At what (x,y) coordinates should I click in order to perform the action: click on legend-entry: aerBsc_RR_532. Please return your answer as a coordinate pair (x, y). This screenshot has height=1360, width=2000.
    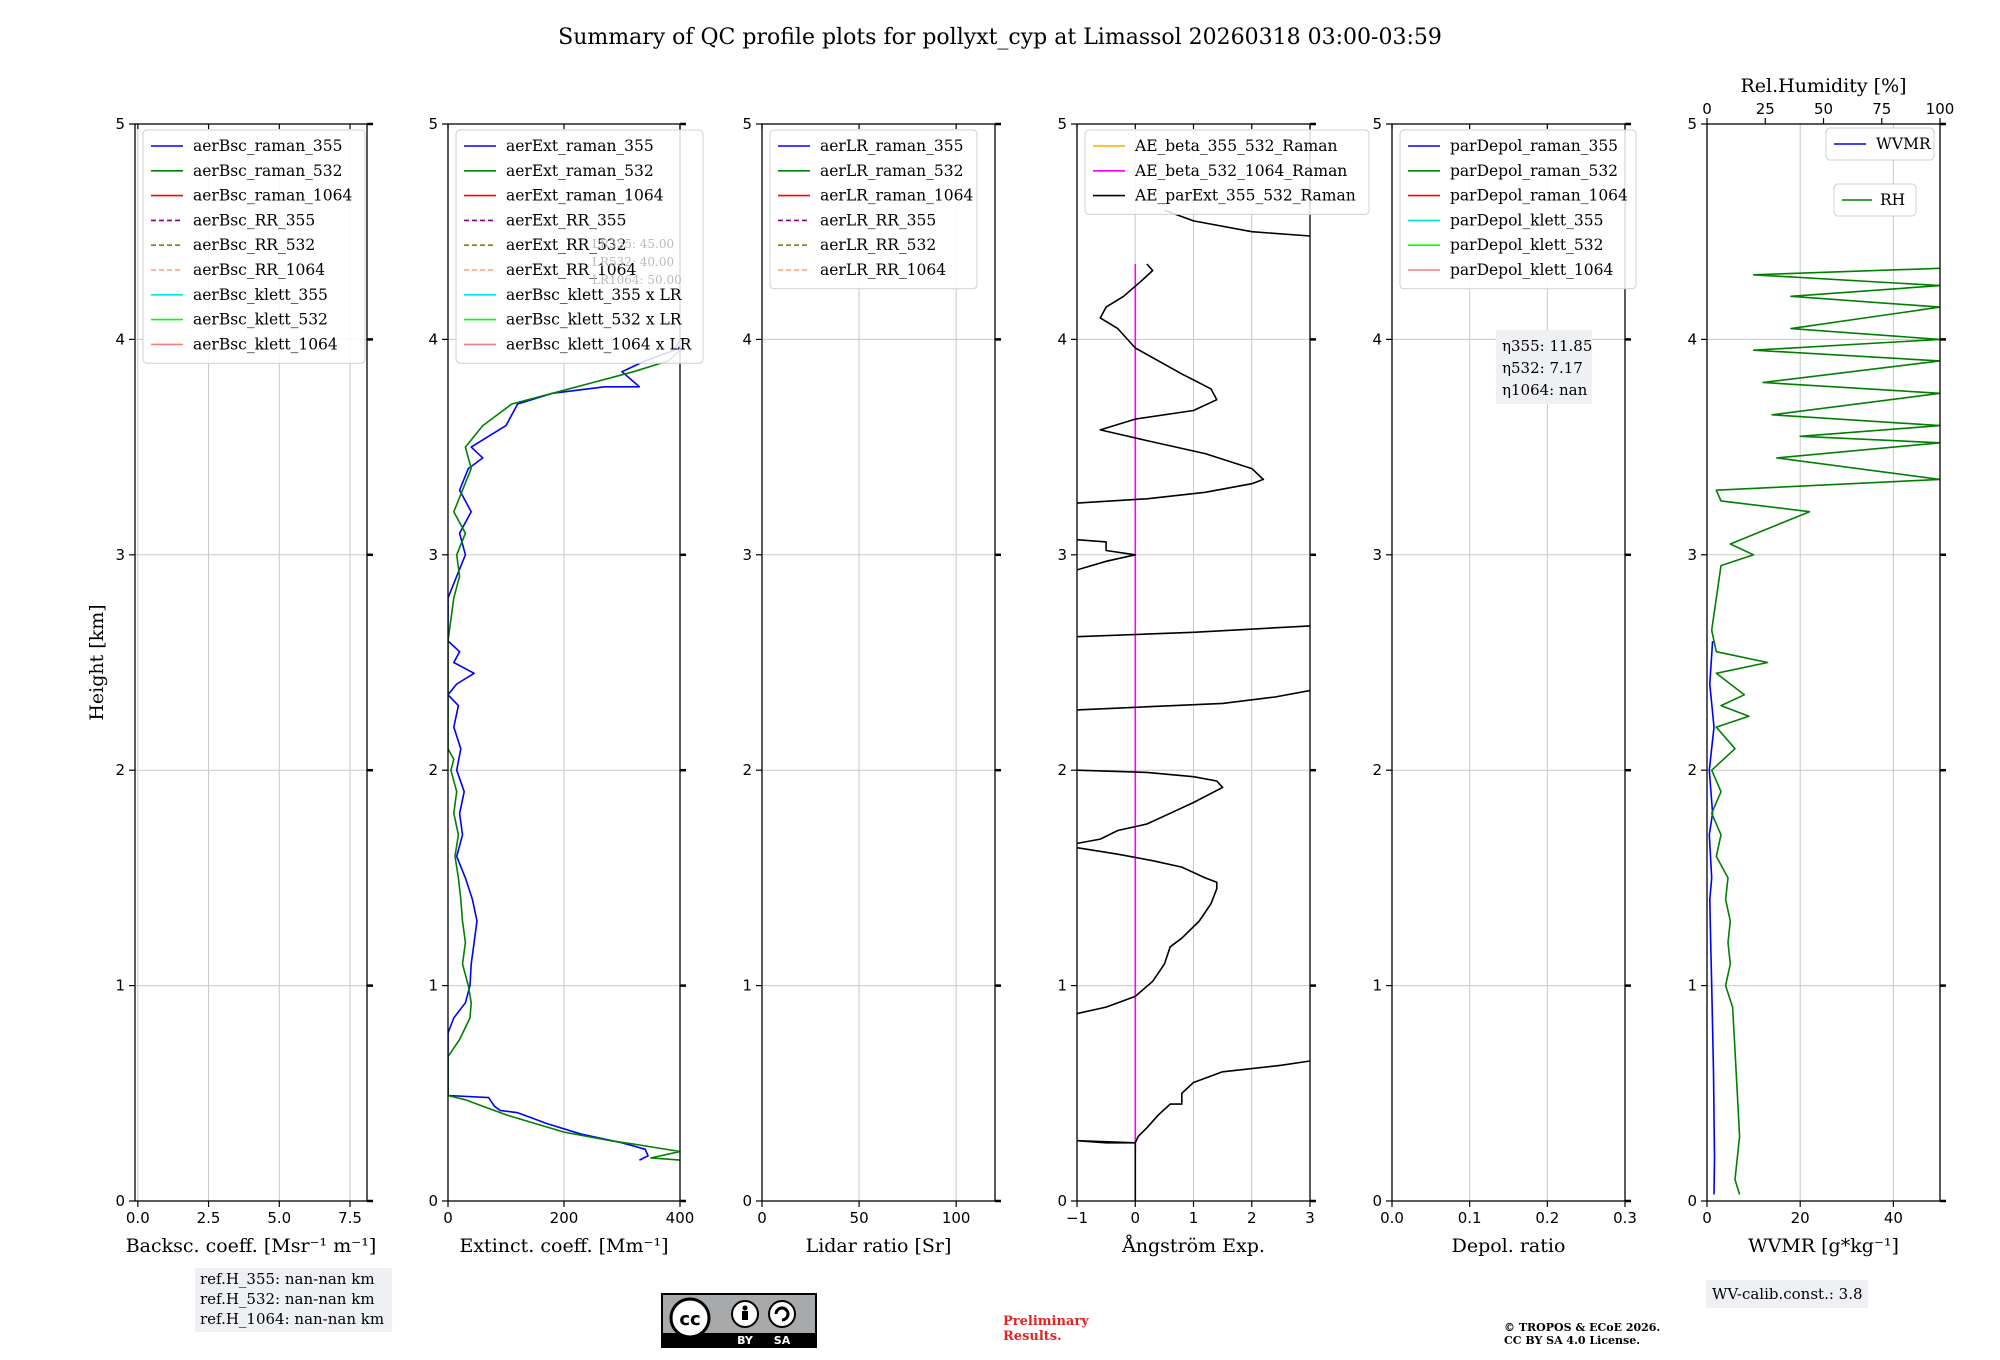
    Looking at the image, I should click on (254, 245).